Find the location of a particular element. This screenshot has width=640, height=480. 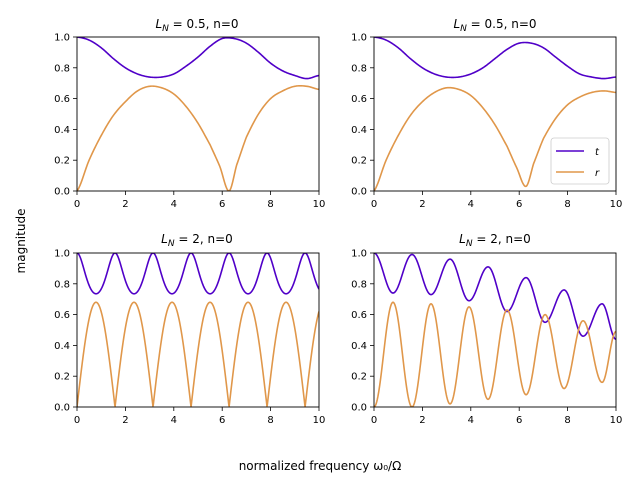

panel-top-left-plot-area is located at coordinates (198, 114).